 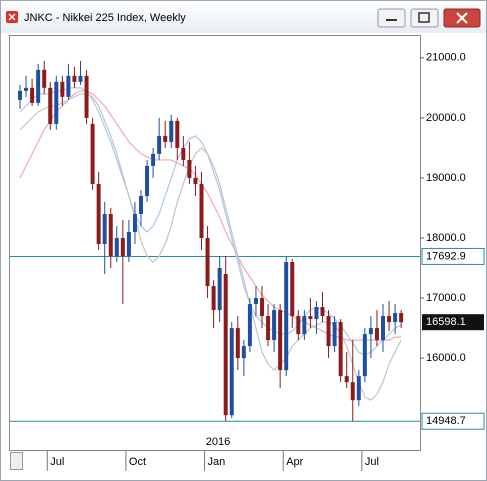 I want to click on last-price-label: 16598.1, so click(x=446, y=322).